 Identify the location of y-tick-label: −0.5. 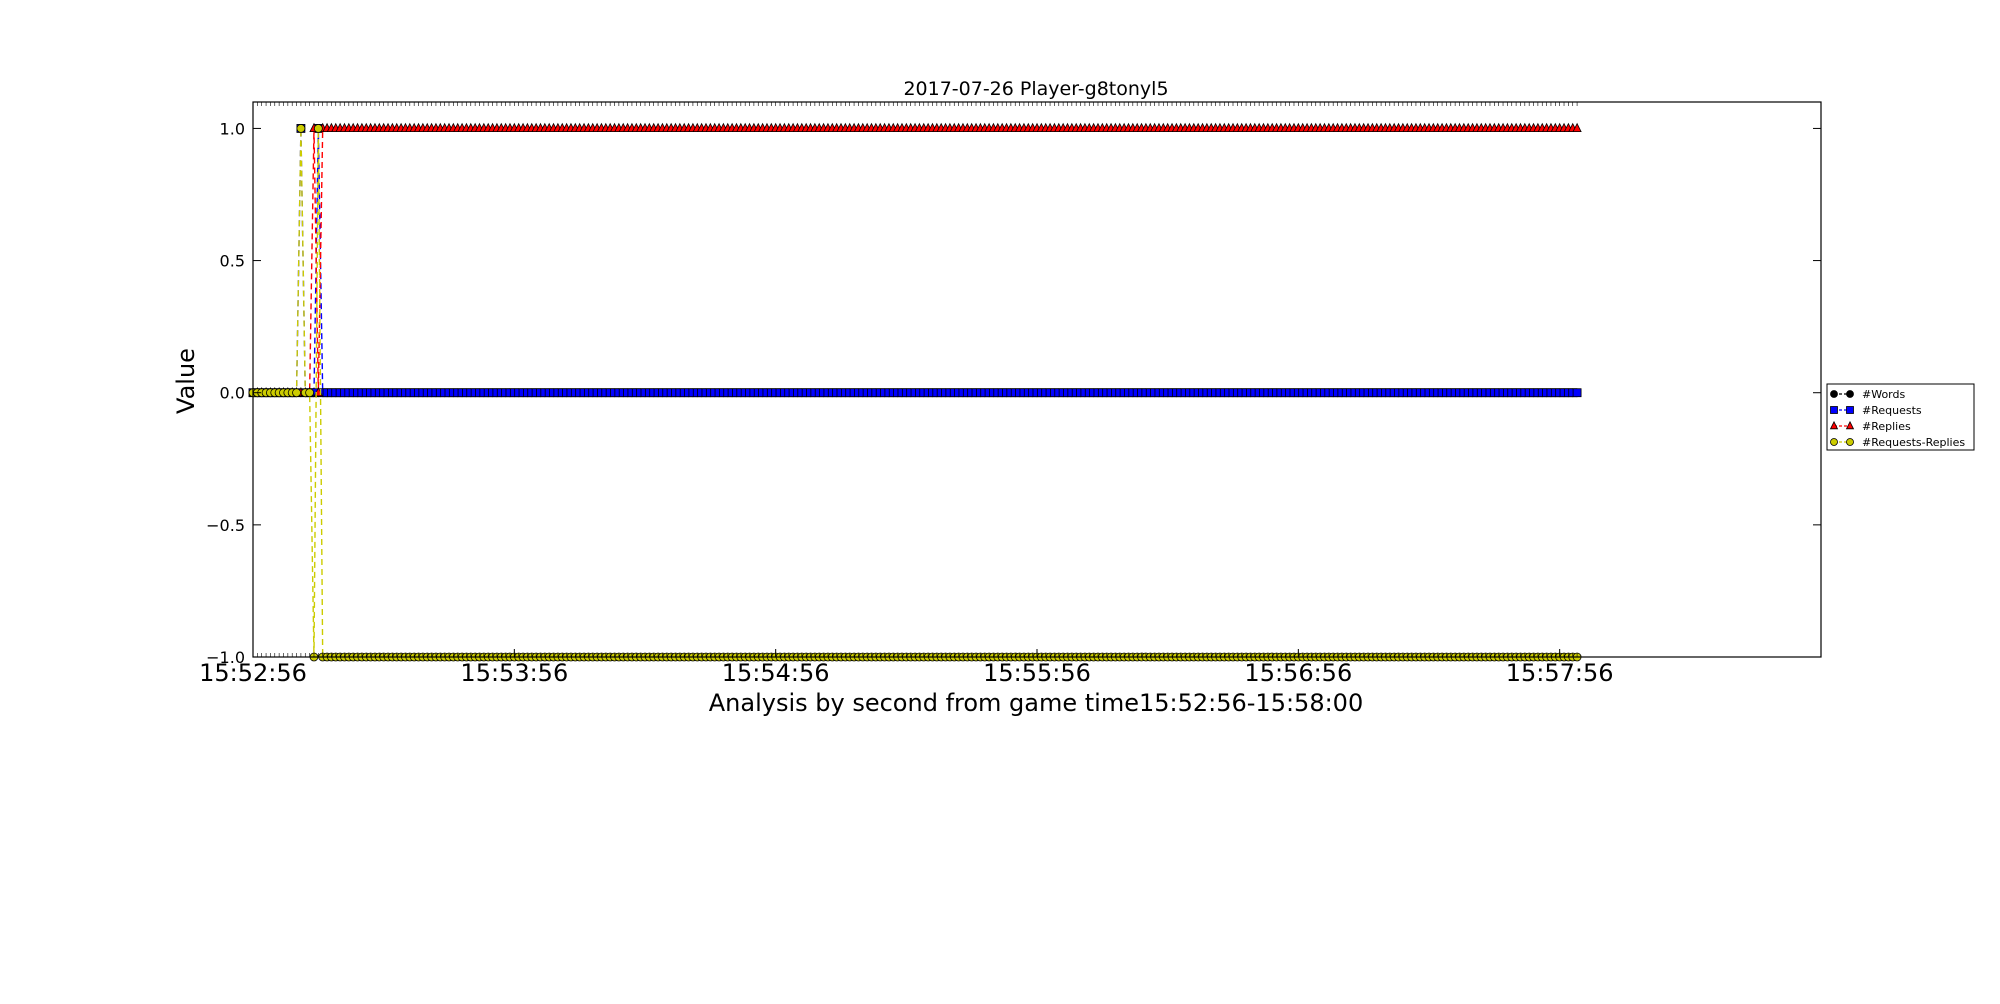
(225, 525).